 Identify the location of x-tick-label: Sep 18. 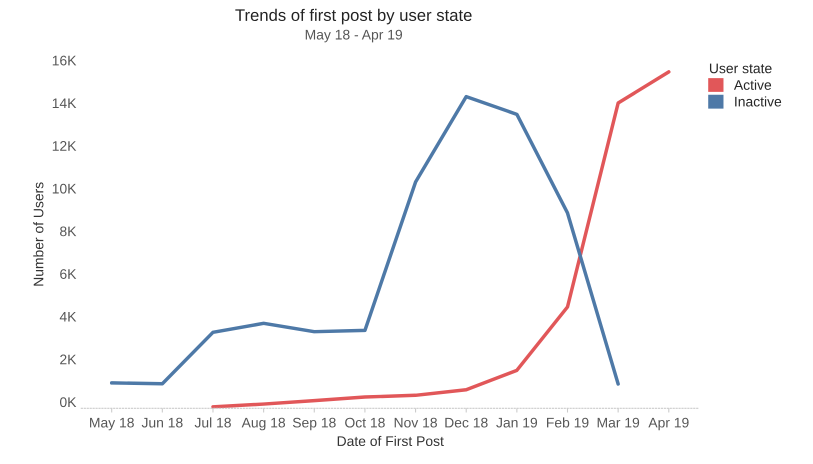
(314, 424).